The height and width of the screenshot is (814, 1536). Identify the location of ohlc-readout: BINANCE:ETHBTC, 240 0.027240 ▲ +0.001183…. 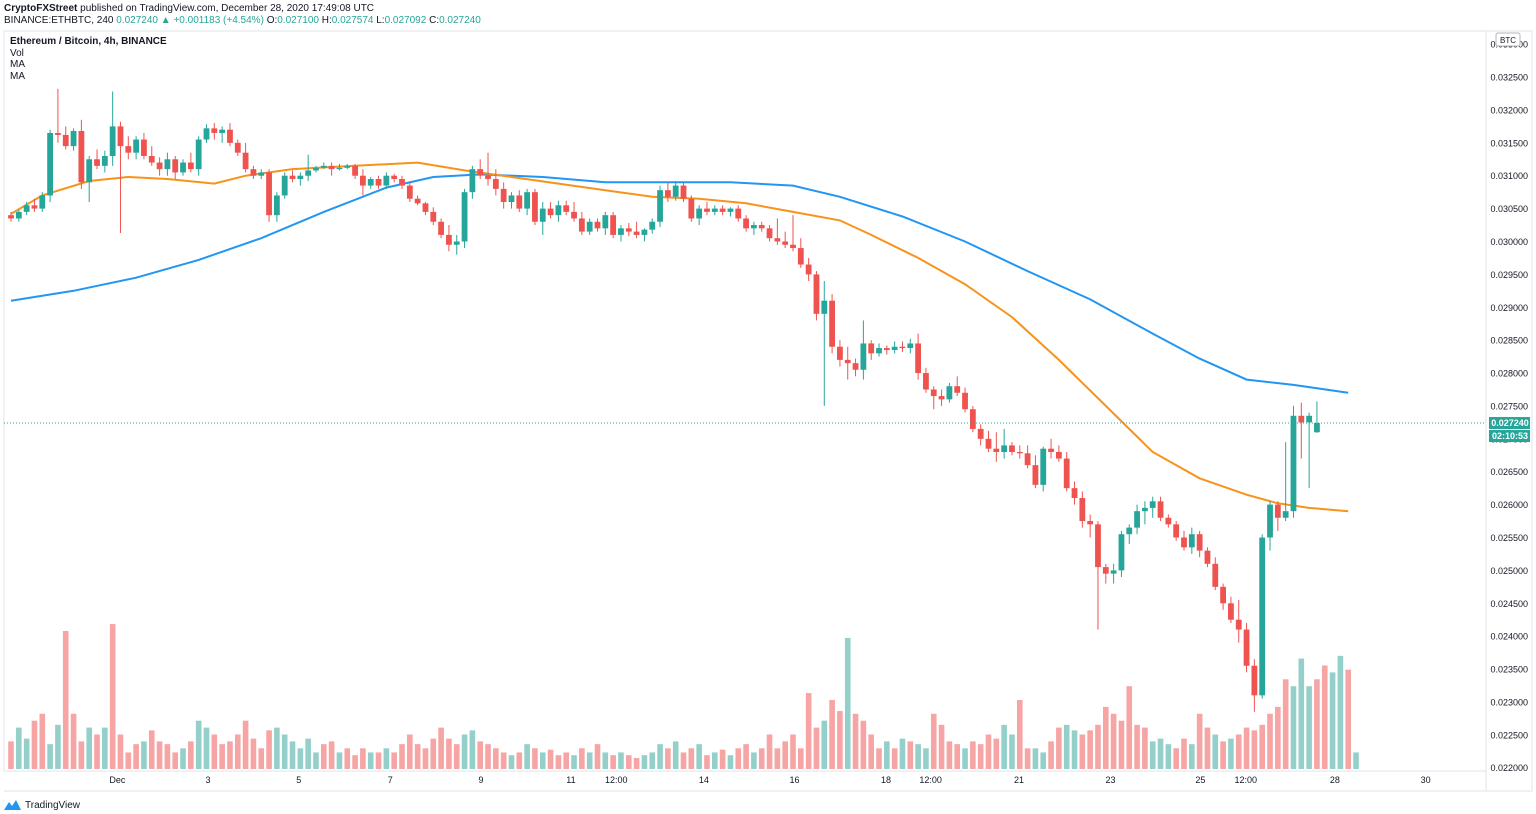
(242, 21).